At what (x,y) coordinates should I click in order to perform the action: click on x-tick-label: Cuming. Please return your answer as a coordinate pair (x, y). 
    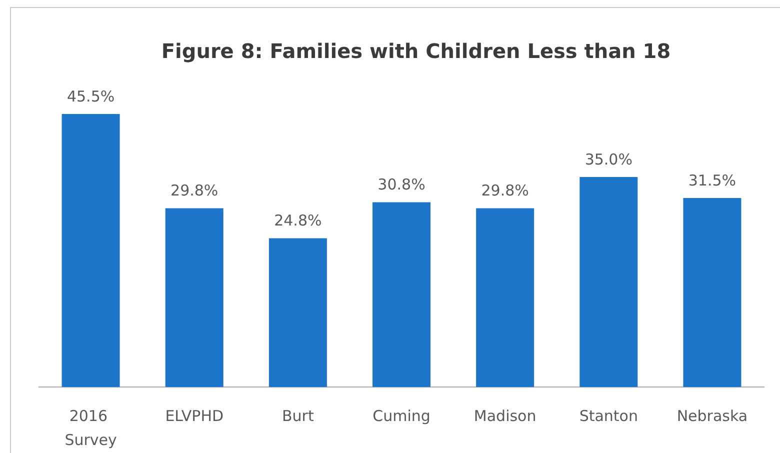
    Looking at the image, I should click on (401, 416).